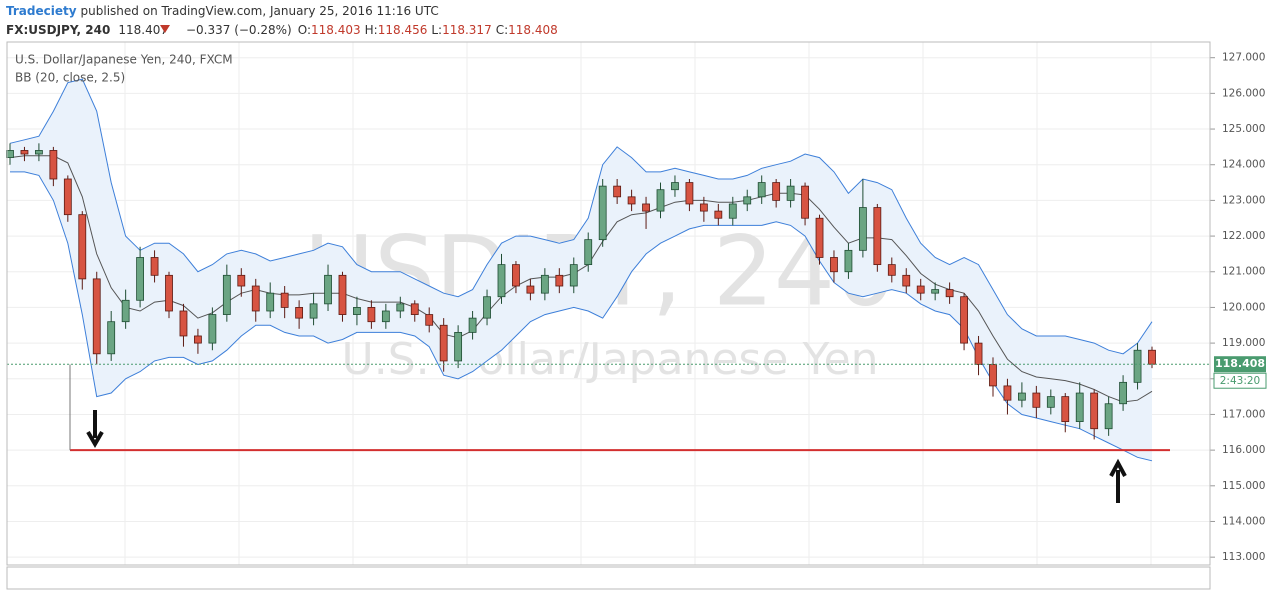 This screenshot has height=595, width=1270. I want to click on close-label: C:, so click(502, 30).